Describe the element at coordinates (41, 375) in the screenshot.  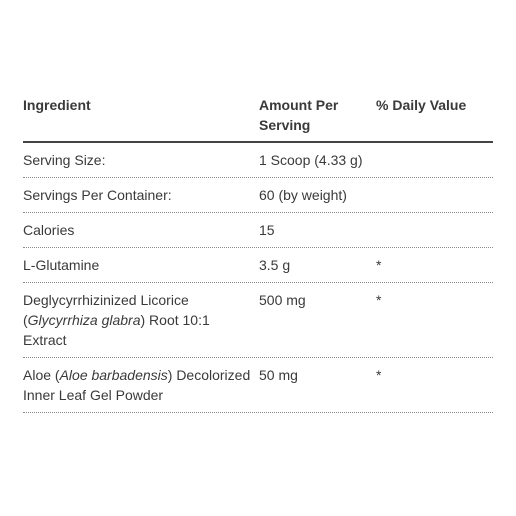
I see `ingredient-text: Aloe (` at that location.